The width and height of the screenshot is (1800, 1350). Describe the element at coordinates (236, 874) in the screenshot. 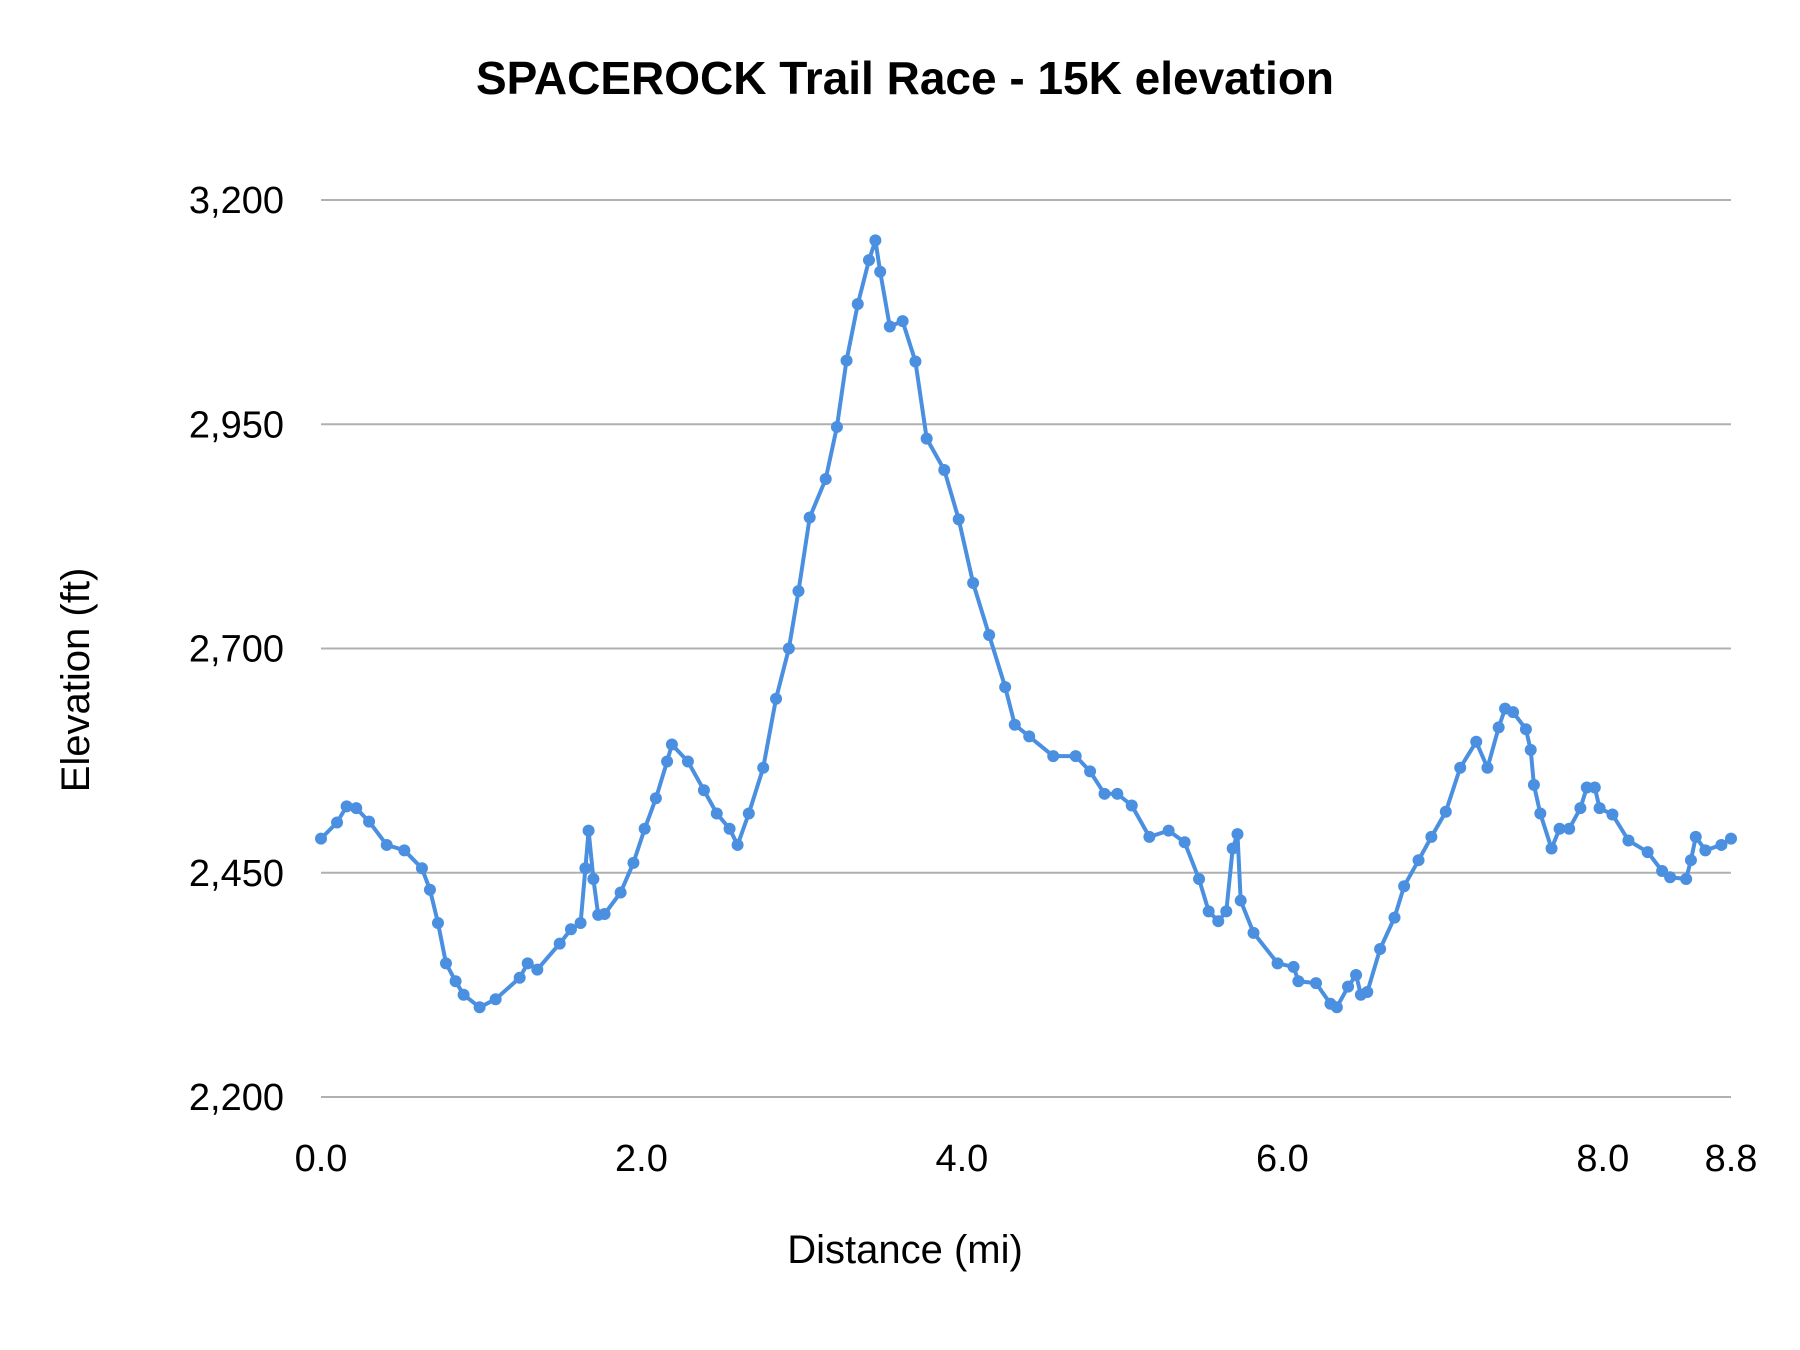

I see `y-tick-label: 2,450` at that location.